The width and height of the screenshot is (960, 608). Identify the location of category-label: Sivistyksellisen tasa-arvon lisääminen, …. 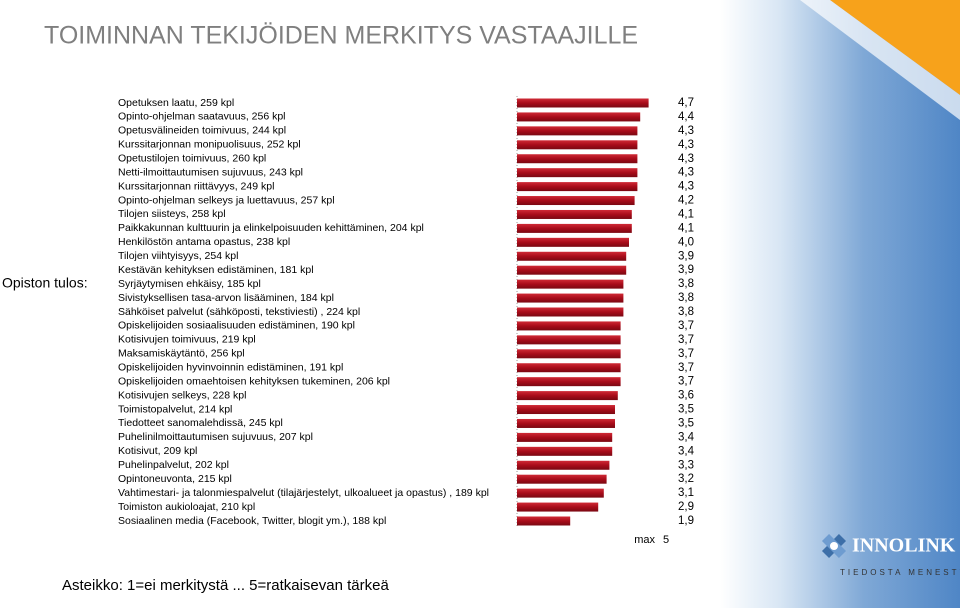
(226, 298).